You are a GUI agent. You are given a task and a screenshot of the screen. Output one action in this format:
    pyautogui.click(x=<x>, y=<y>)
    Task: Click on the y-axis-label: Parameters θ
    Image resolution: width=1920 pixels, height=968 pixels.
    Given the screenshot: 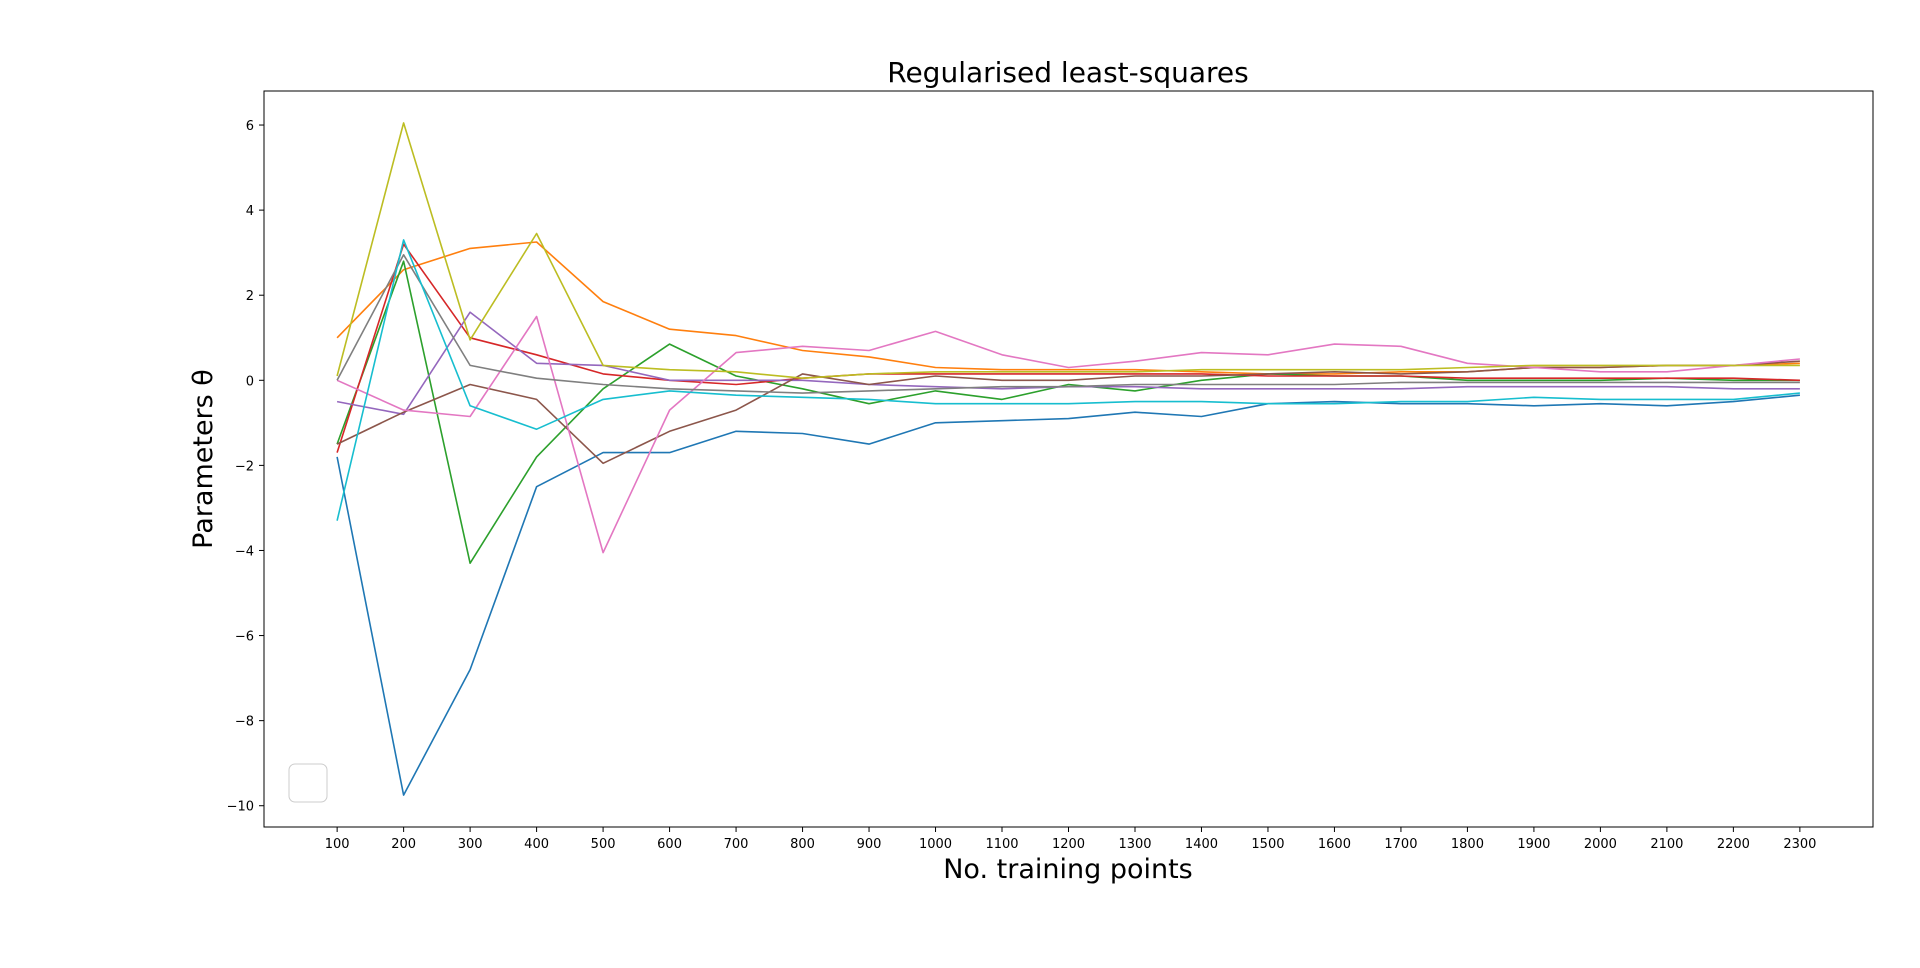 What is the action you would take?
    pyautogui.click(x=203, y=459)
    